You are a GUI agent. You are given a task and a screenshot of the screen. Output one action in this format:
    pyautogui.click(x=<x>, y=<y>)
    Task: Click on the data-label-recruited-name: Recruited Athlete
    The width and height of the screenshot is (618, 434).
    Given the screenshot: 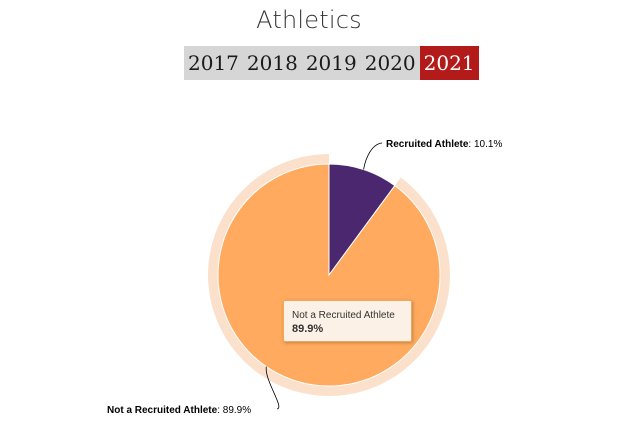 What is the action you would take?
    pyautogui.click(x=427, y=144)
    